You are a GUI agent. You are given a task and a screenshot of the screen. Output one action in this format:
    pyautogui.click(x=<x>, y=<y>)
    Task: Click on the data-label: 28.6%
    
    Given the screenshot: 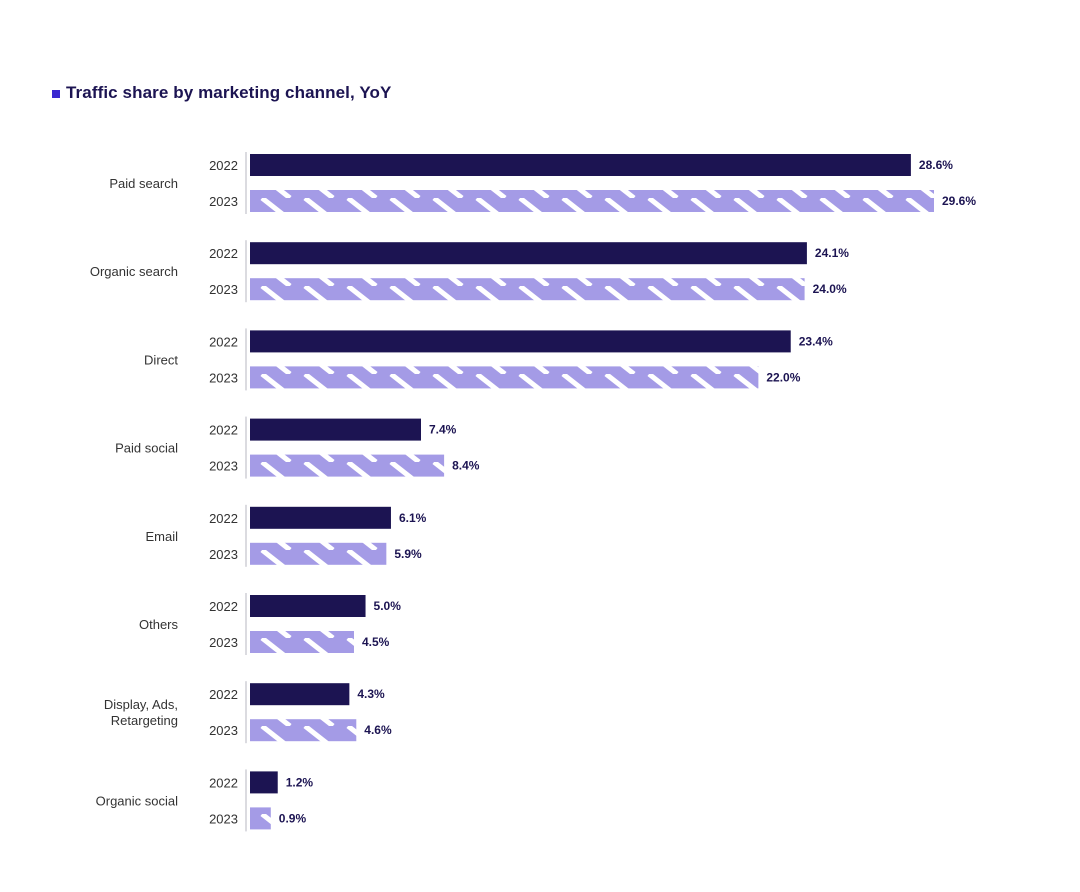 What is the action you would take?
    pyautogui.click(x=936, y=165)
    